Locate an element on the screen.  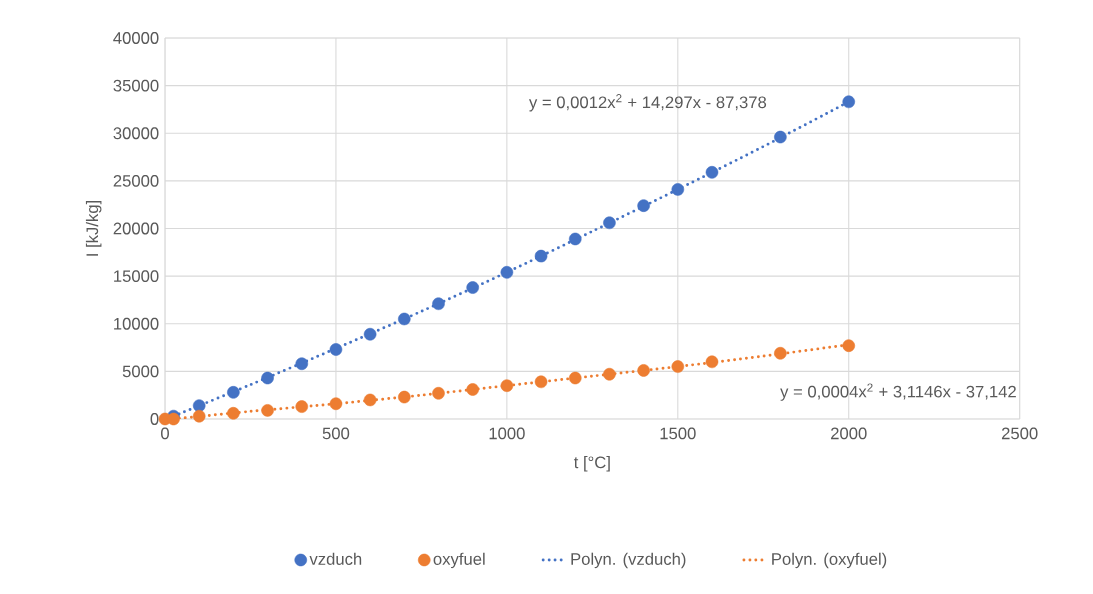
x-axis-title: t [°C] is located at coordinates (591, 463).